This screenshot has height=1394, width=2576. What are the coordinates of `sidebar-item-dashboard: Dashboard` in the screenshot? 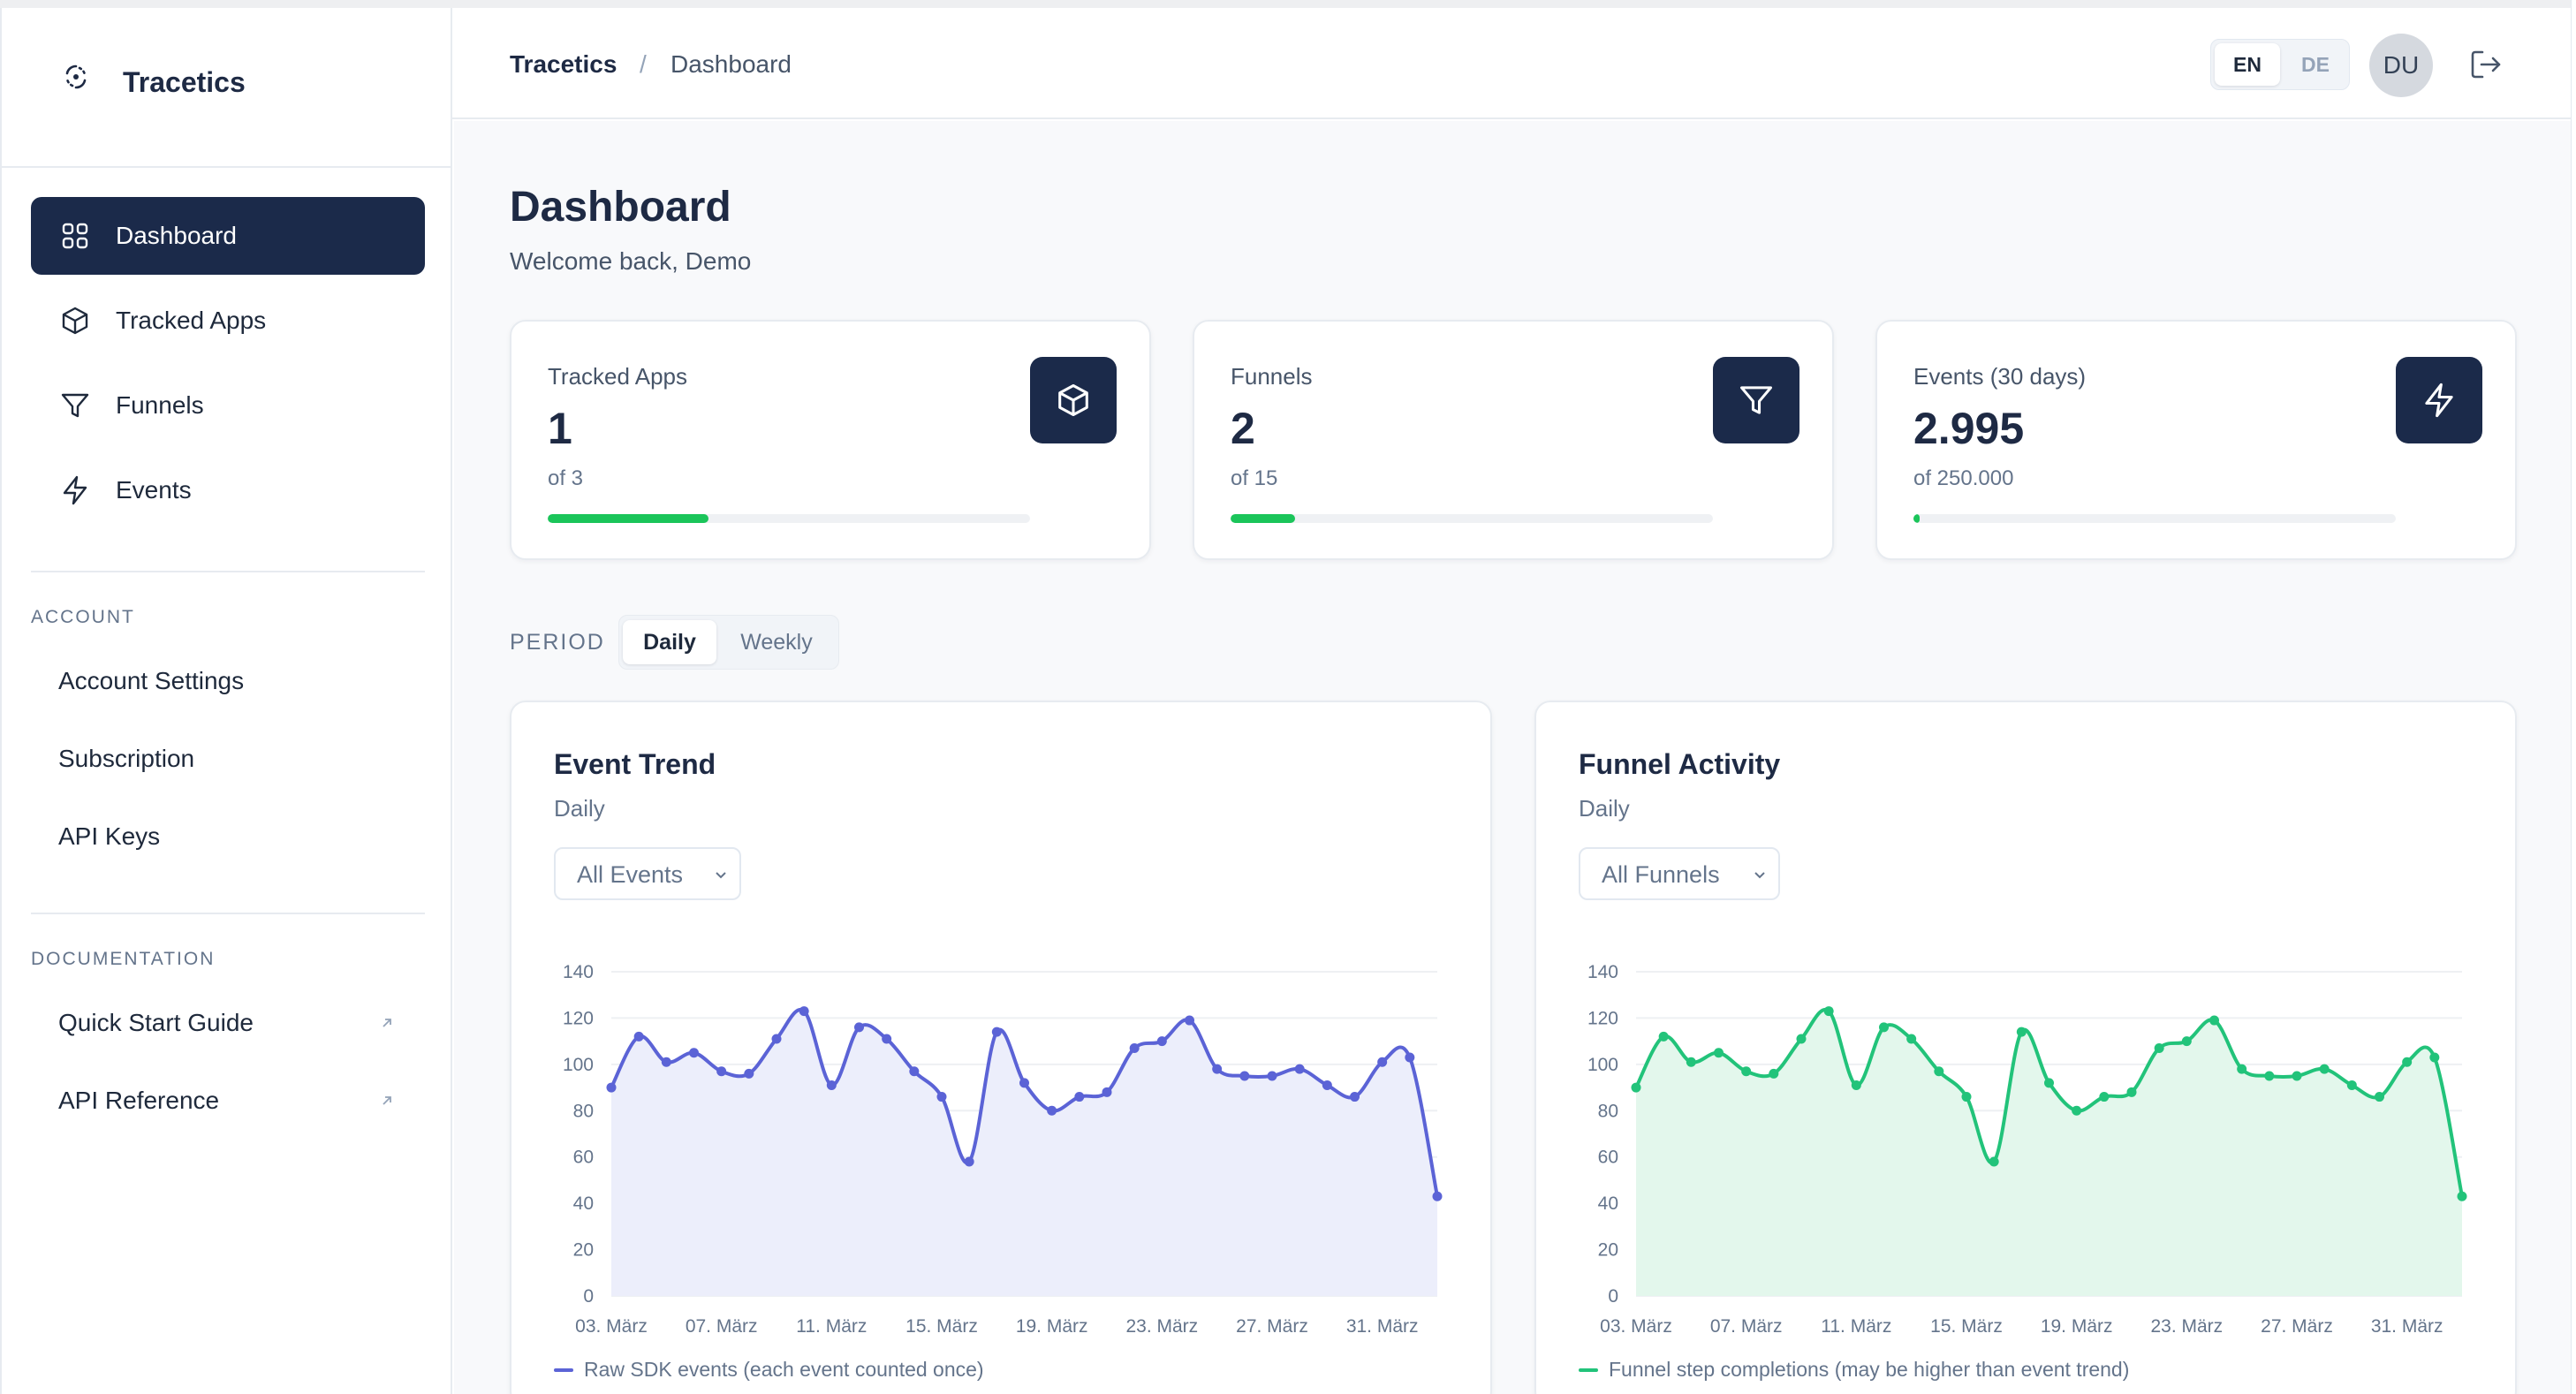 It's located at (228, 236).